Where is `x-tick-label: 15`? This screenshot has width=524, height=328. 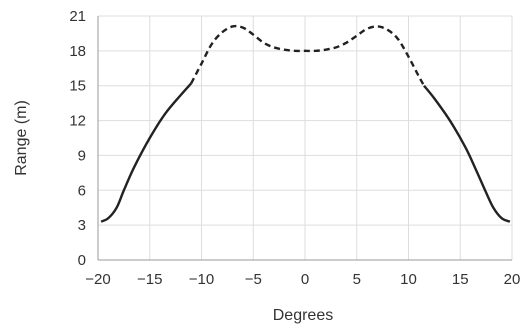 x-tick-label: 15 is located at coordinates (460, 279).